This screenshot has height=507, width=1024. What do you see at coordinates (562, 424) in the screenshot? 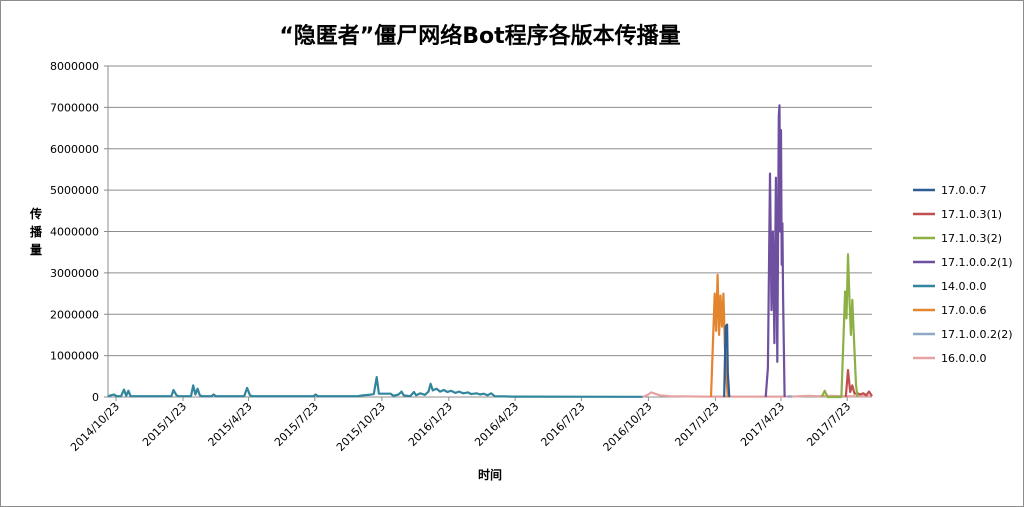
I see `x-tick-label: 2016/7/23` at bounding box center [562, 424].